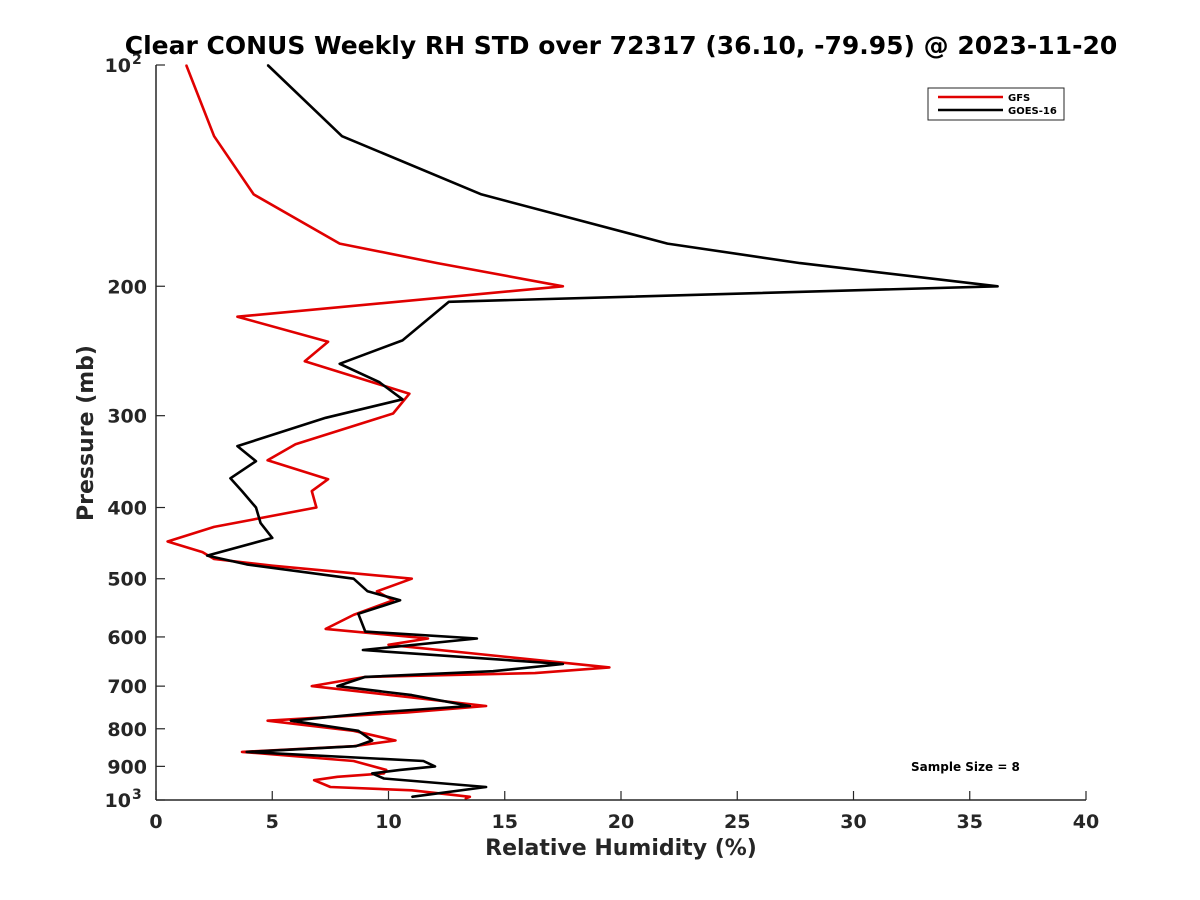 This screenshot has width=1200, height=900. I want to click on x-tick-label: 25, so click(737, 822).